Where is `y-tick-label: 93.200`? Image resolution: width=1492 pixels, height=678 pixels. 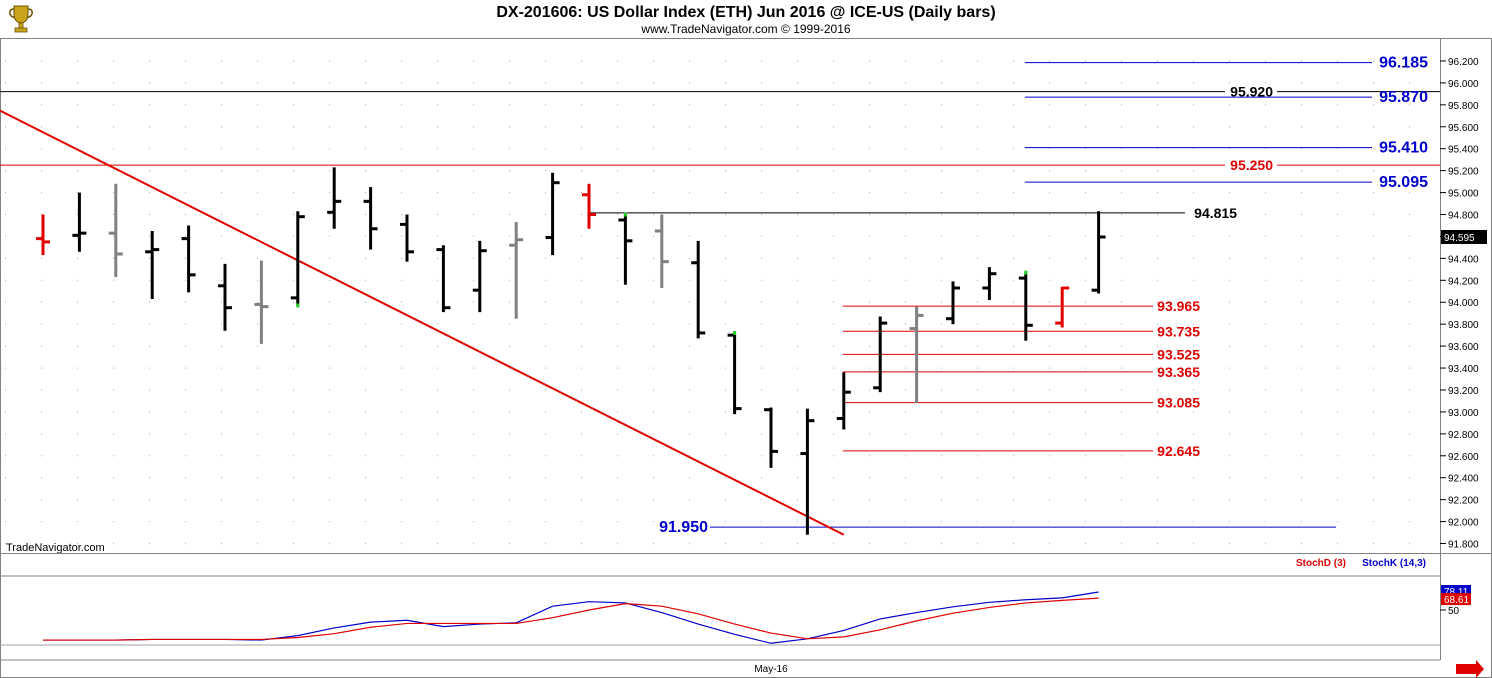 y-tick-label: 93.200 is located at coordinates (1463, 391).